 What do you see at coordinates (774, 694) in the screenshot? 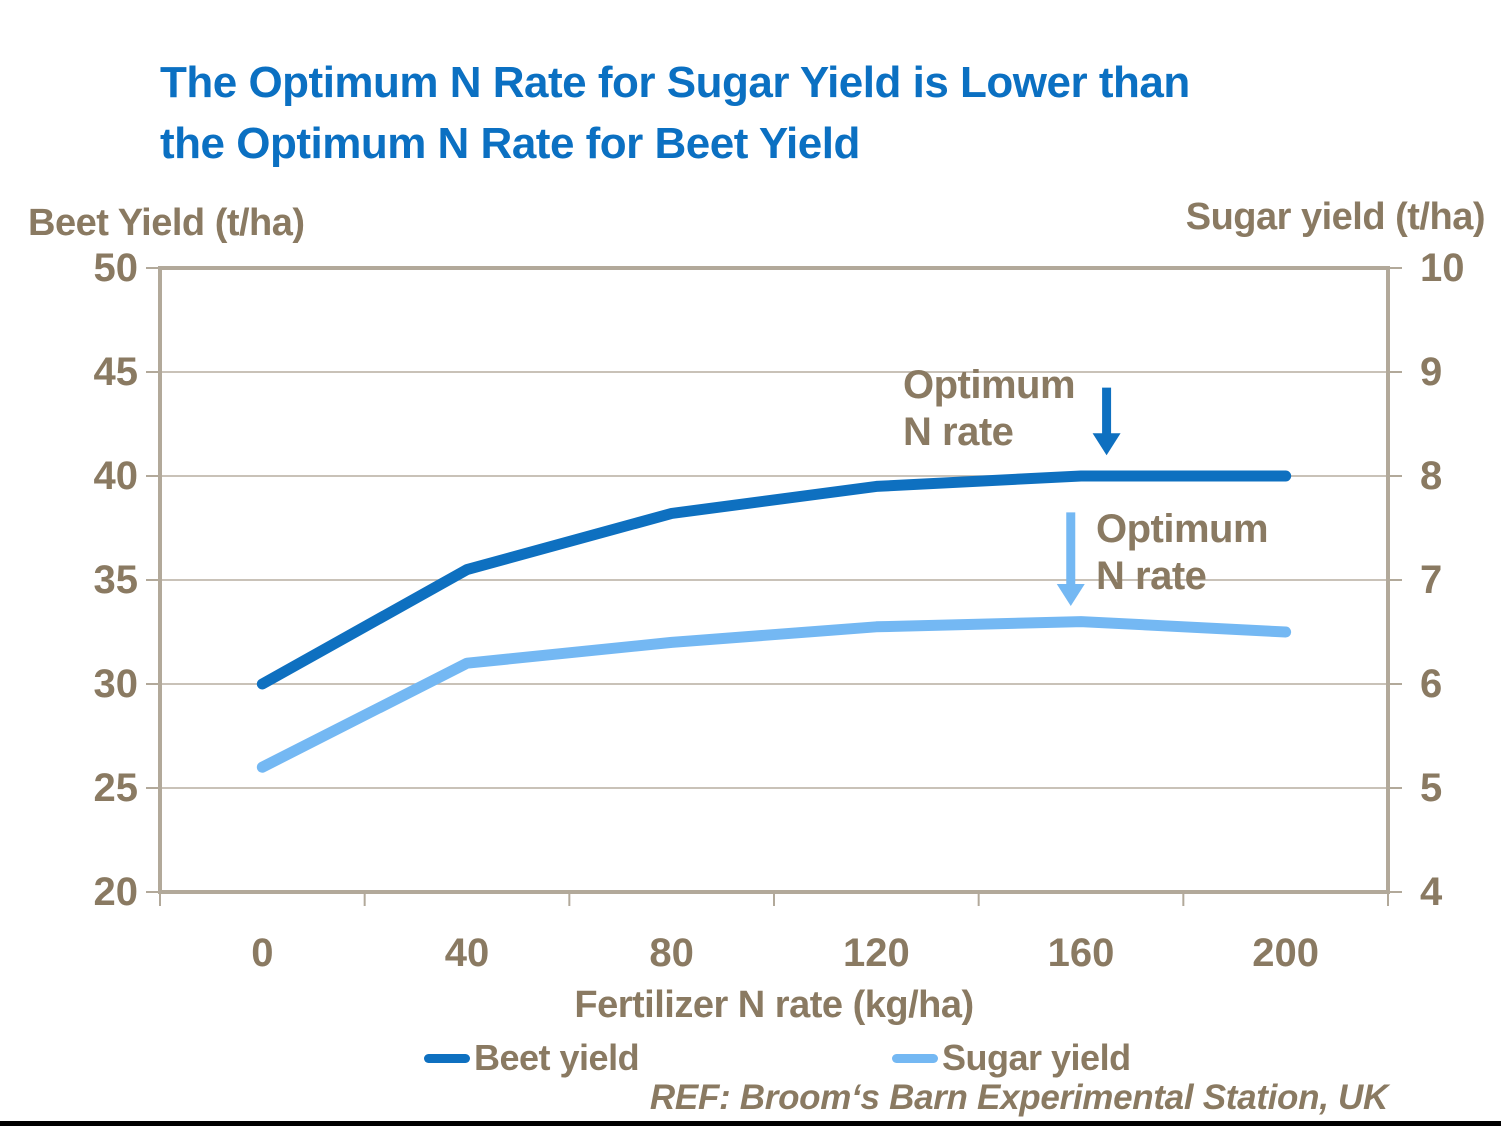
I see `sugar-yield-line` at bounding box center [774, 694].